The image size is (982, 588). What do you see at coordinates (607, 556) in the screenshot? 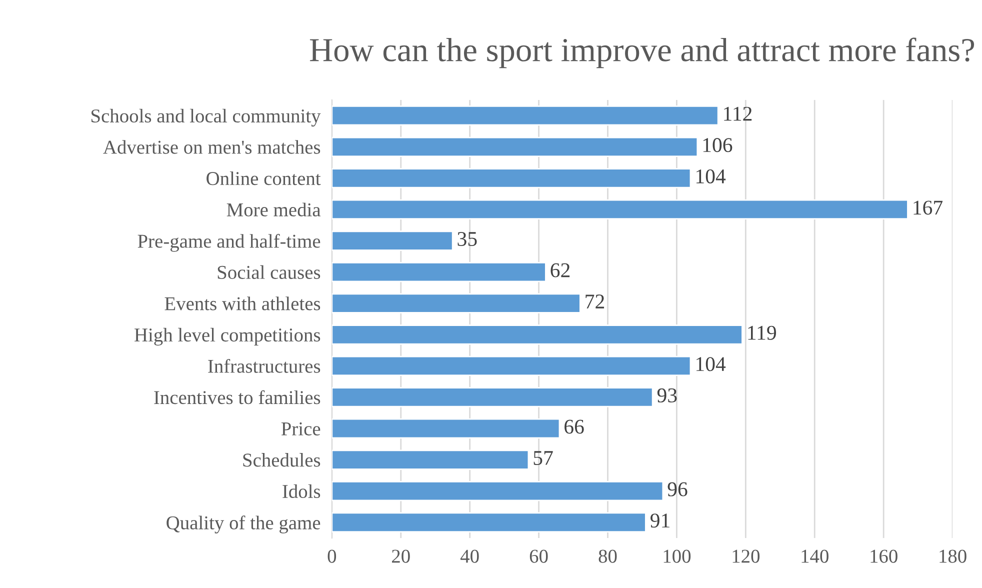
I see `x-tick-label: 80` at bounding box center [607, 556].